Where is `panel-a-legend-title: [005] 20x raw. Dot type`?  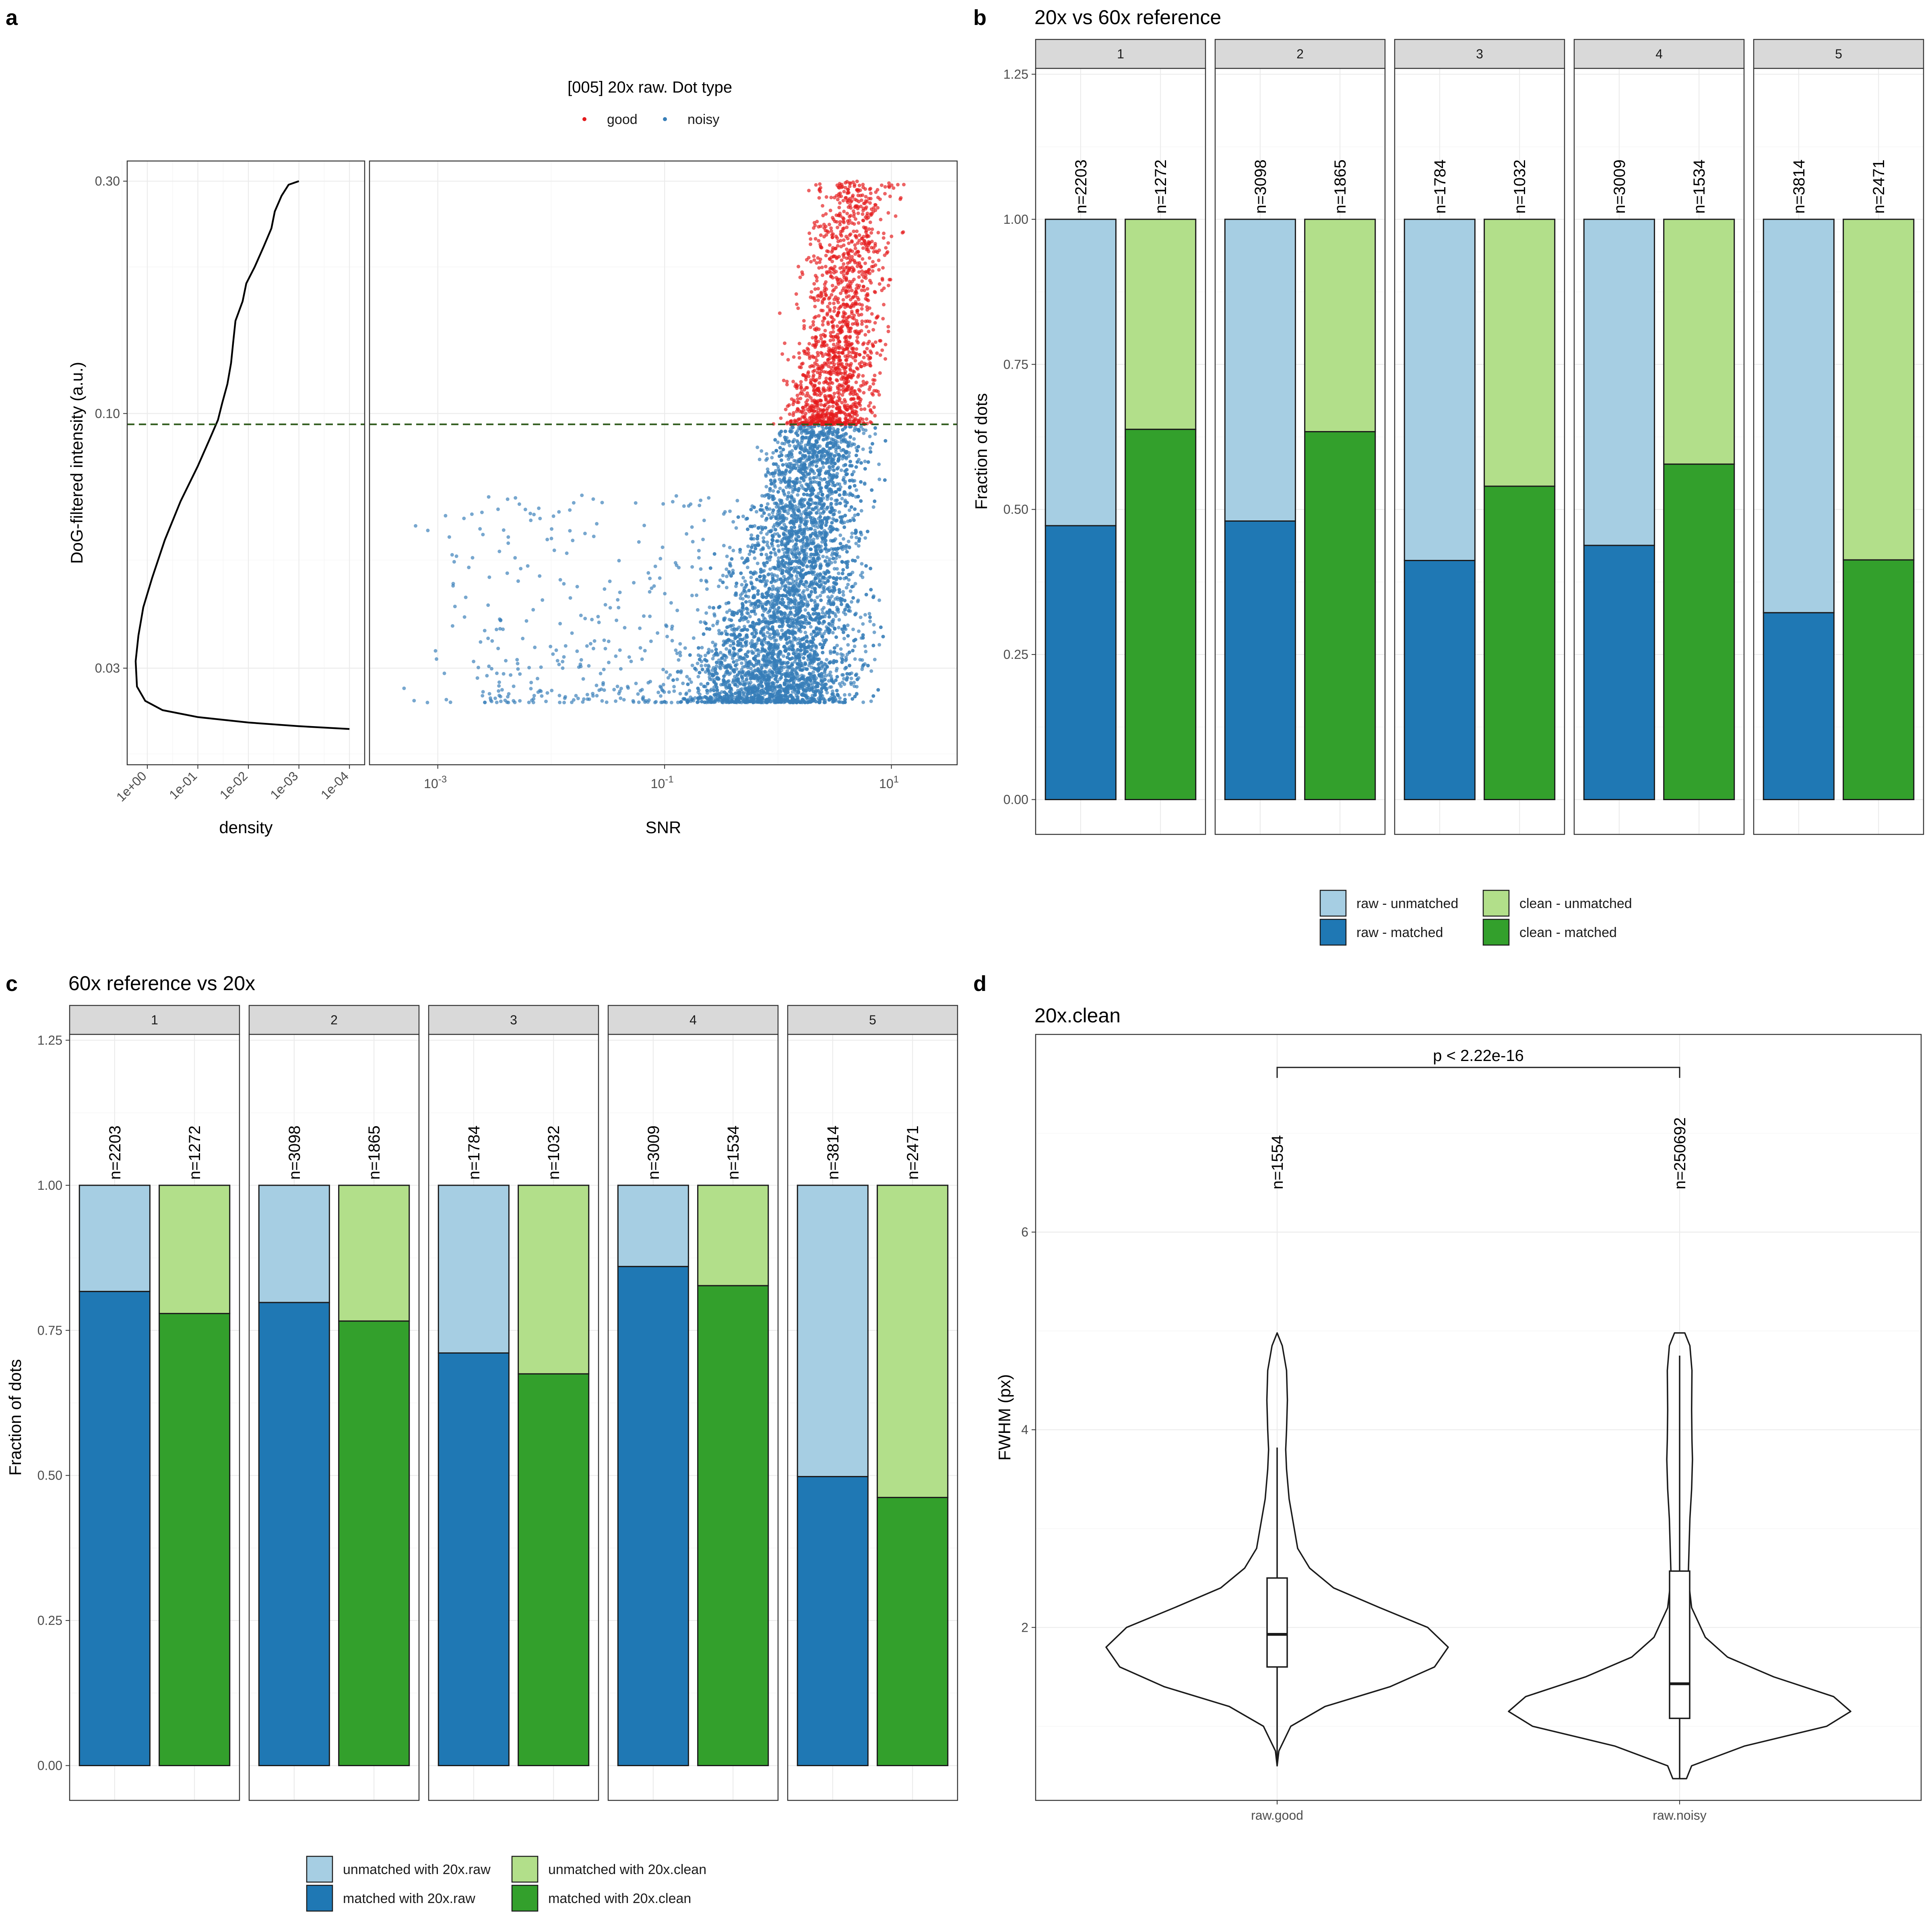 panel-a-legend-title: [005] 20x raw. Dot type is located at coordinates (650, 87).